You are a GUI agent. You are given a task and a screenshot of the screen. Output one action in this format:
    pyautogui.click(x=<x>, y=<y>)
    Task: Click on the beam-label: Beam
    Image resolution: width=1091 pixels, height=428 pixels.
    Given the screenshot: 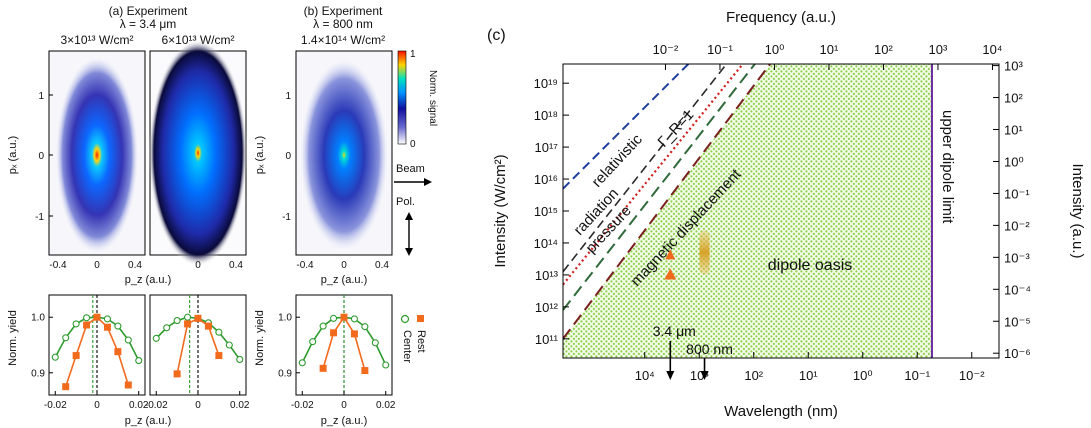 What is the action you would take?
    pyautogui.click(x=410, y=169)
    